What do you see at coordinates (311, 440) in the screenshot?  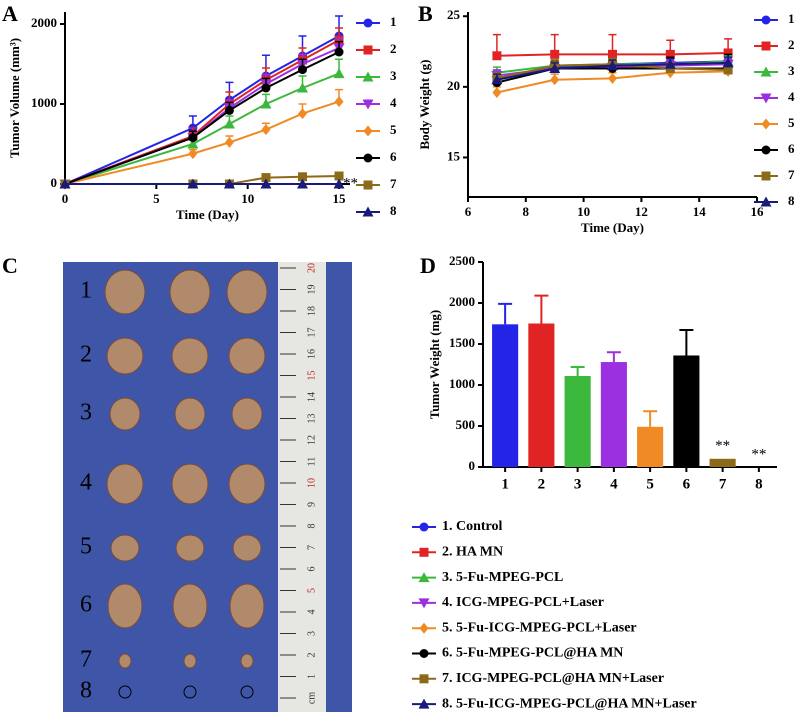 I see `ruler-label: 12` at bounding box center [311, 440].